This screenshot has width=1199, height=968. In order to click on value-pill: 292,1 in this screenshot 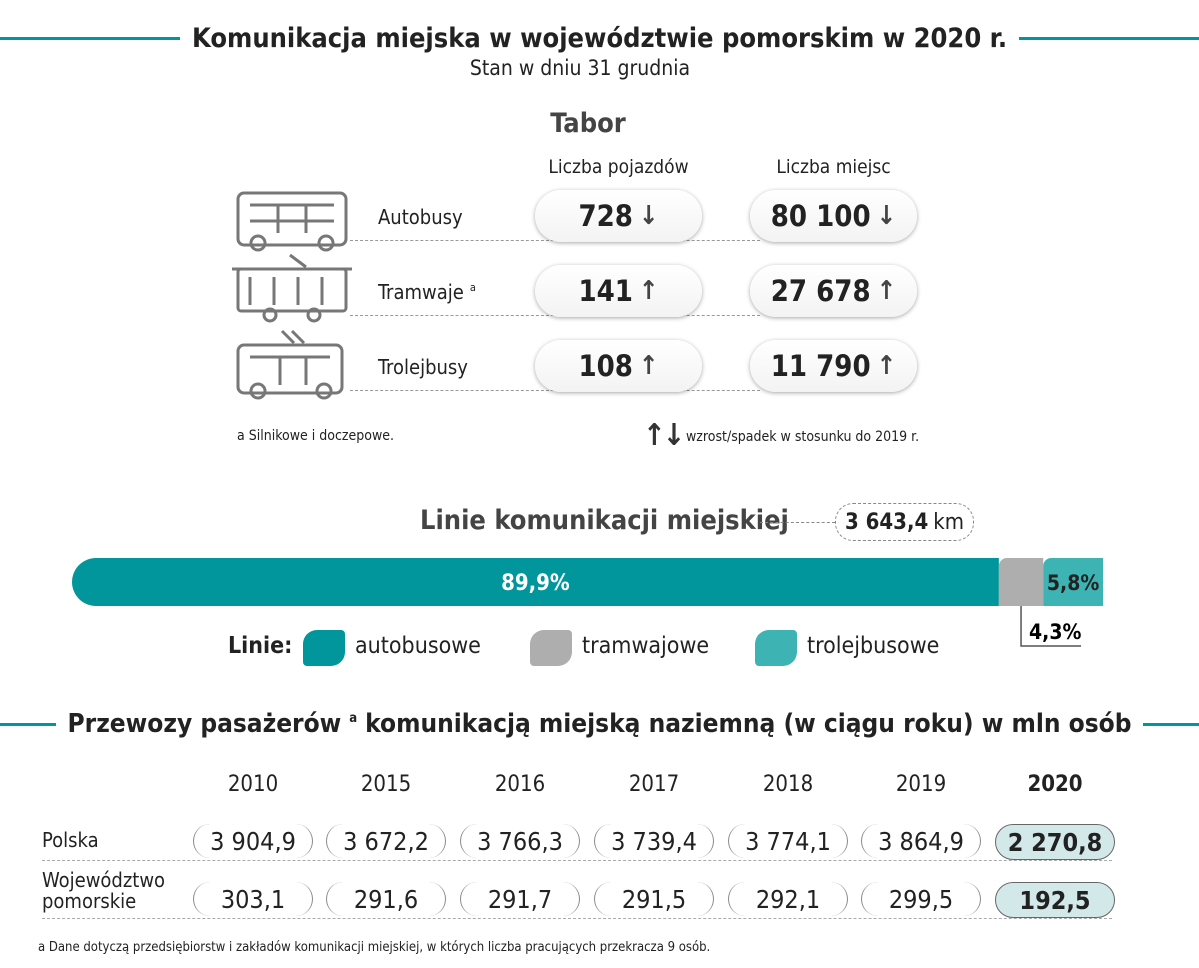, I will do `click(788, 899)`.